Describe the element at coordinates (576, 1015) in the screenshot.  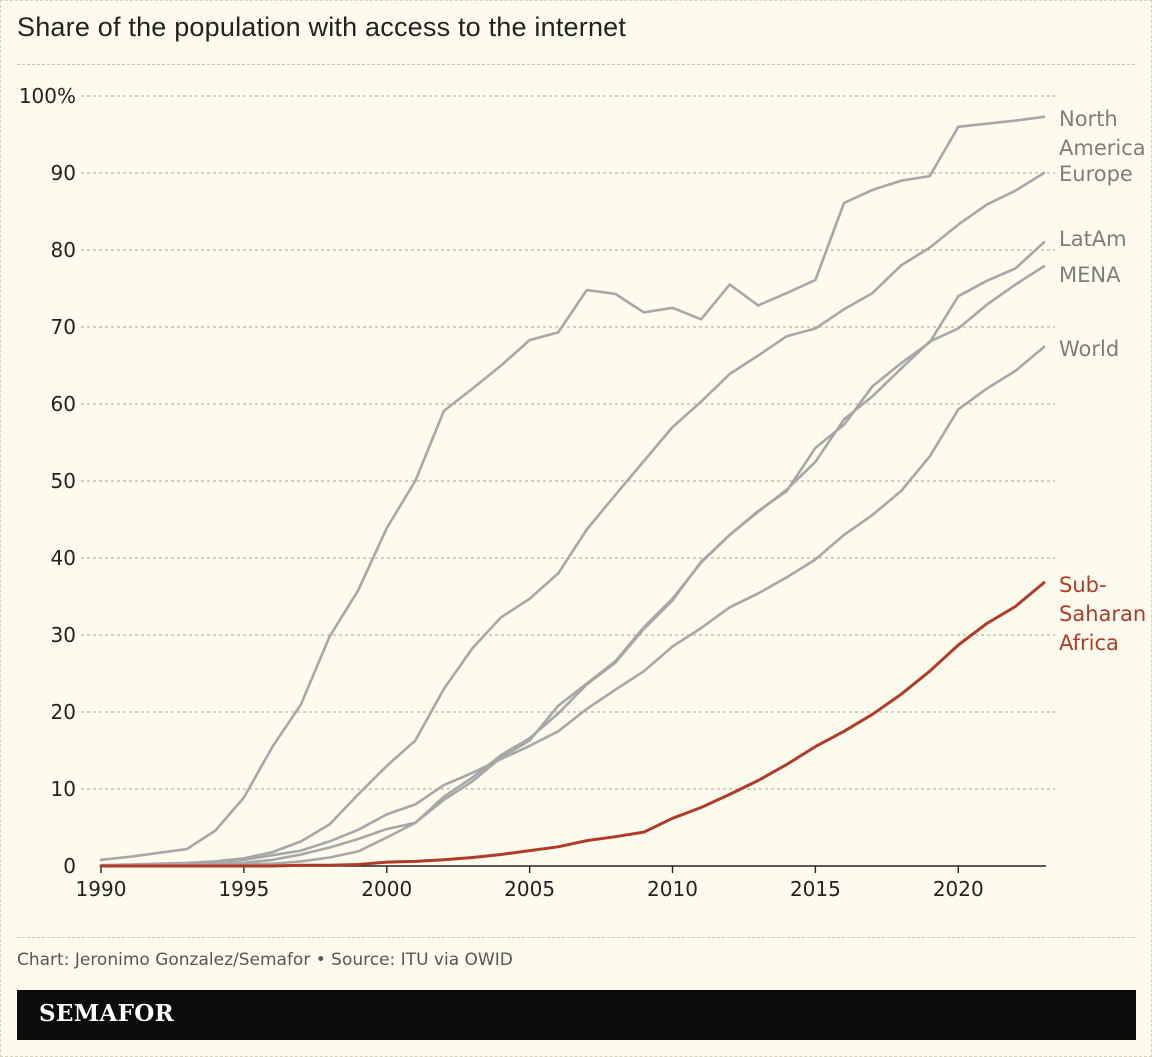
I see `brand-bar: SEMAFOR` at that location.